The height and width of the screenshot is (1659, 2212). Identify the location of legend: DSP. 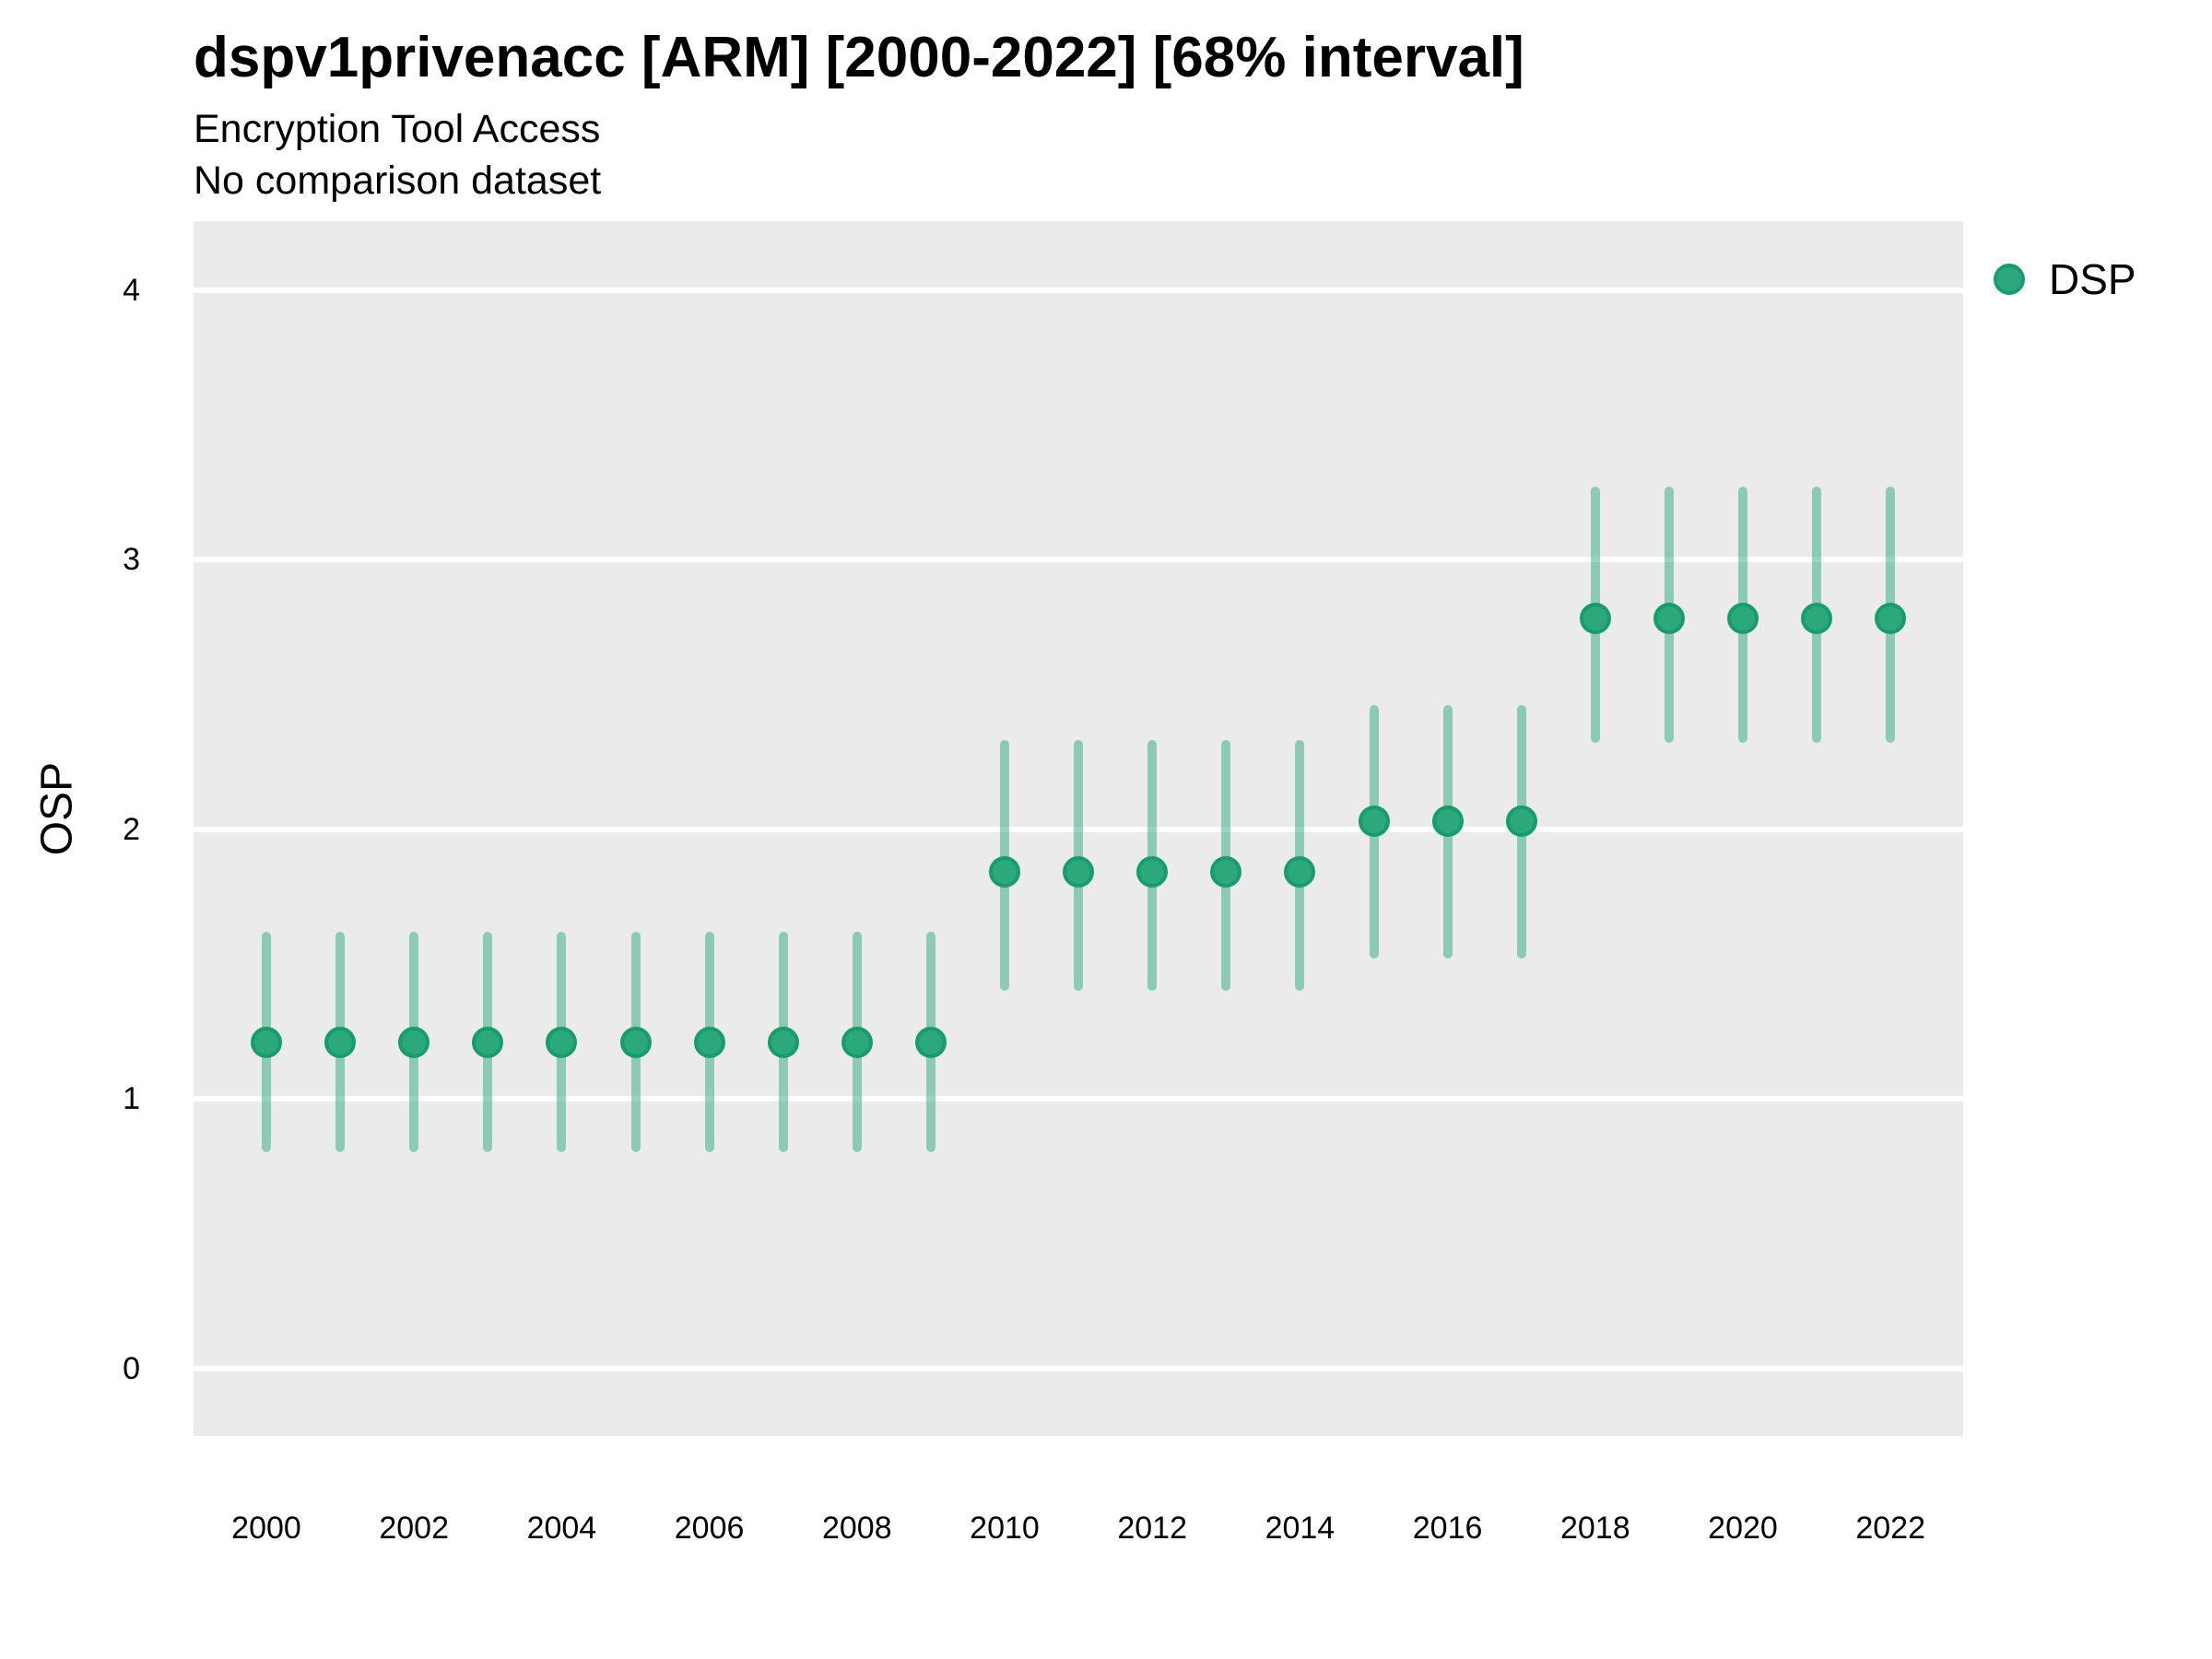
(2065, 279).